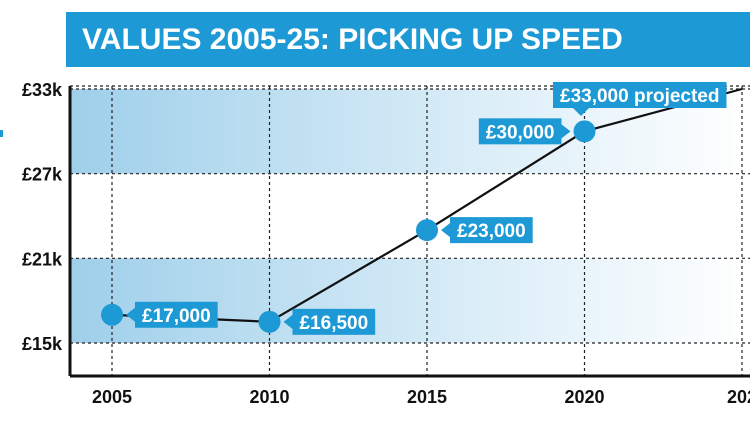 This screenshot has height=421, width=750. I want to click on y-tick-label: £21k, so click(42, 259).